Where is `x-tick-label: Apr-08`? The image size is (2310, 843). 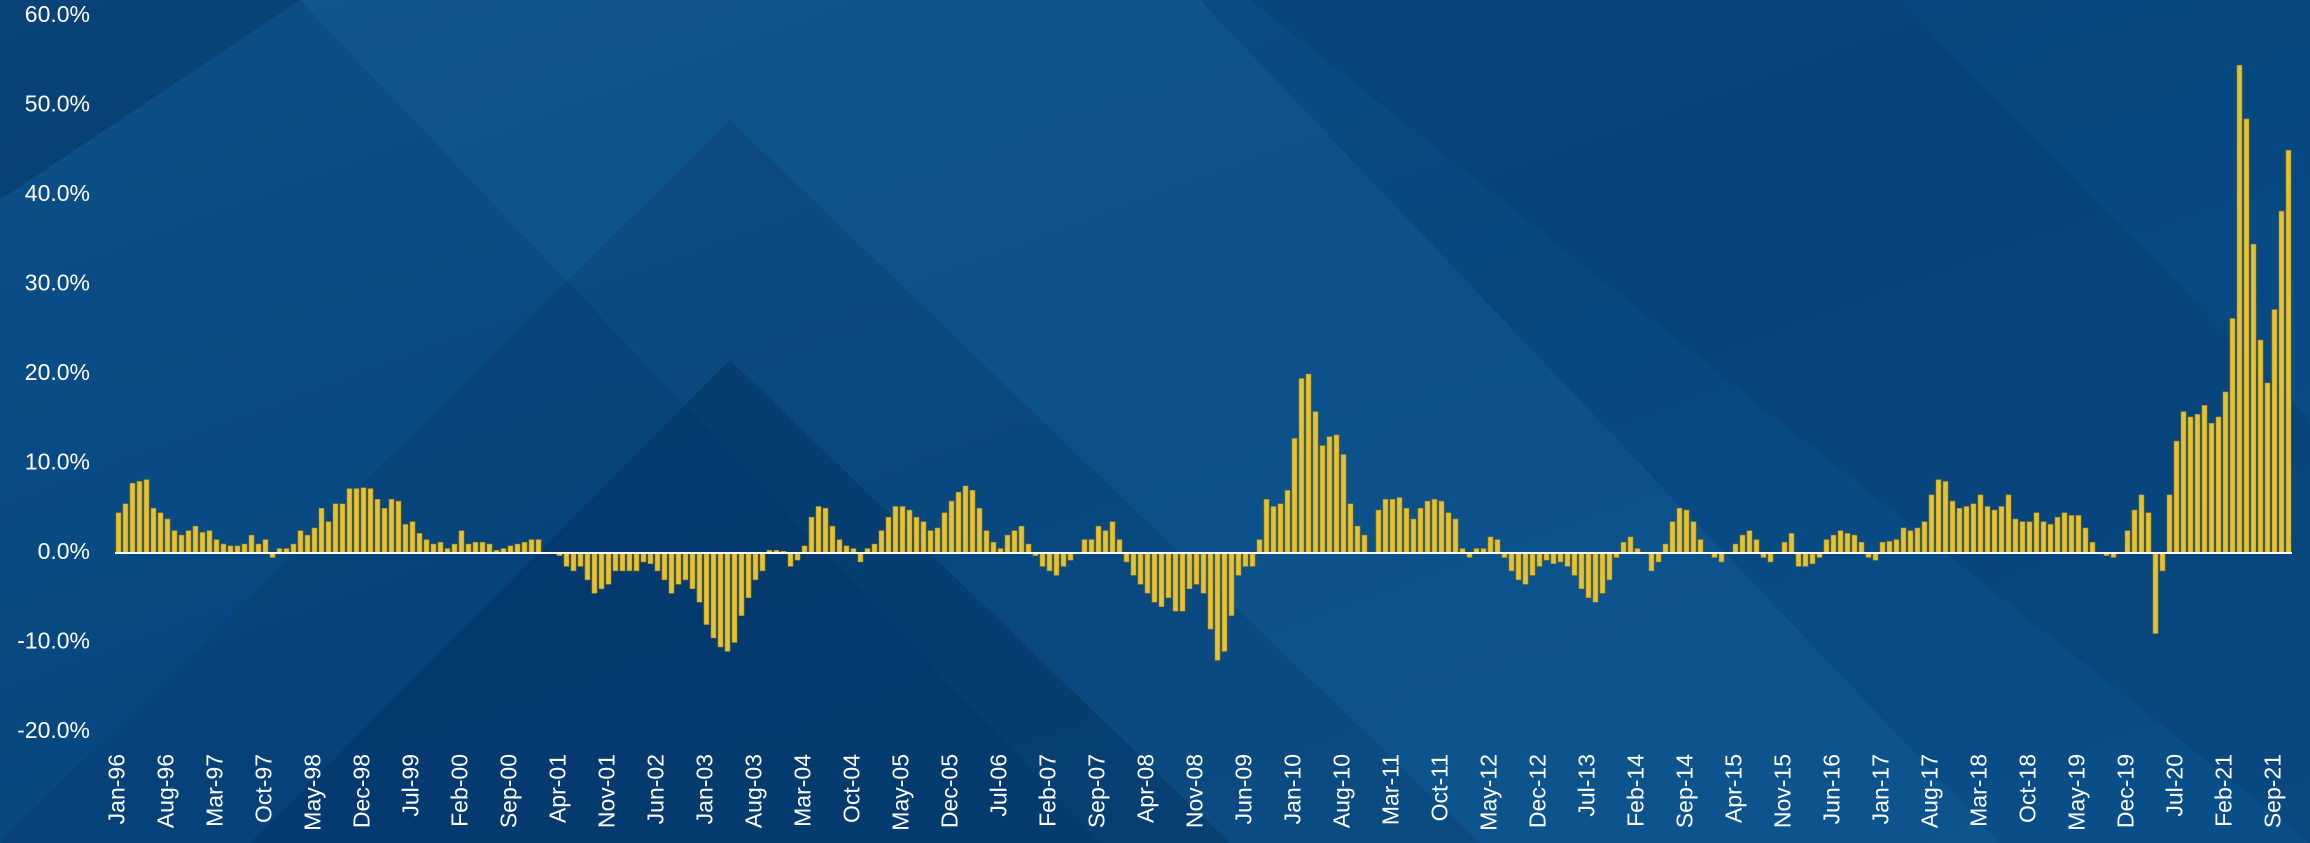
x-tick-label: Apr-08 is located at coordinates (1146, 788).